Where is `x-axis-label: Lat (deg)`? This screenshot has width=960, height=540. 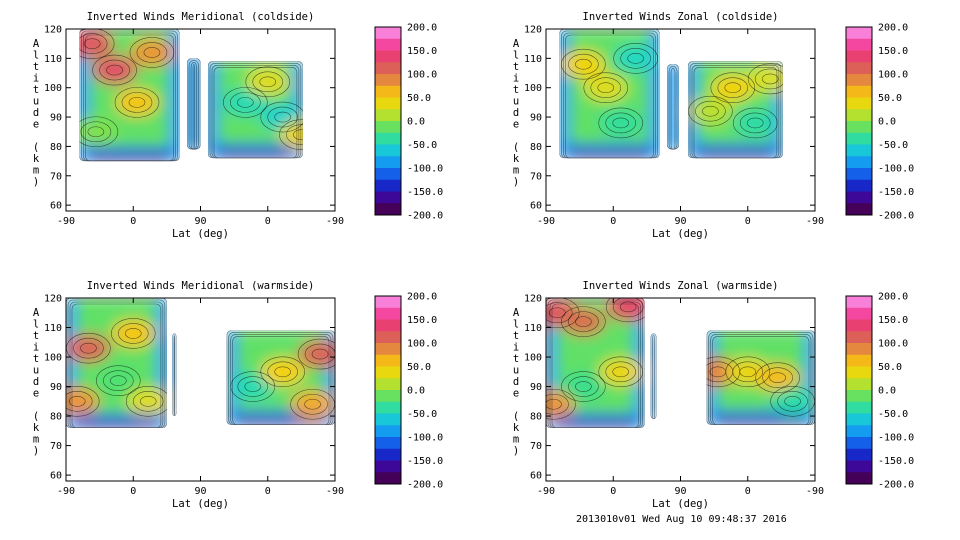 x-axis-label: Lat (deg) is located at coordinates (200, 234).